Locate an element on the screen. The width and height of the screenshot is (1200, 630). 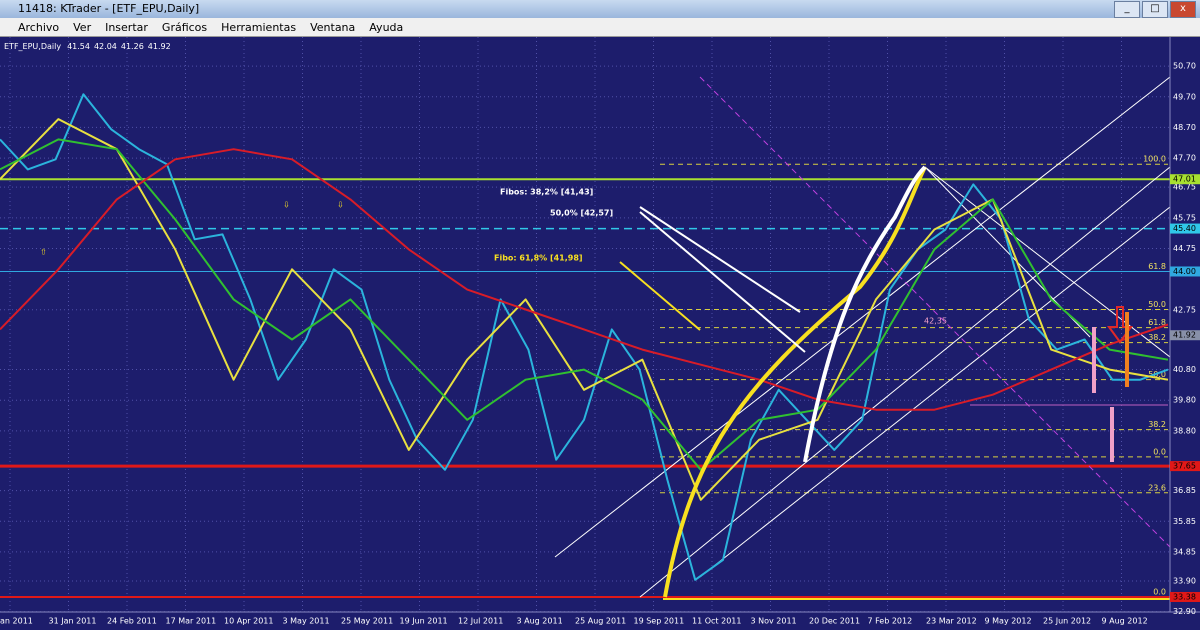
x-tick-label: 10 Apr 2011 is located at coordinates (248, 621).